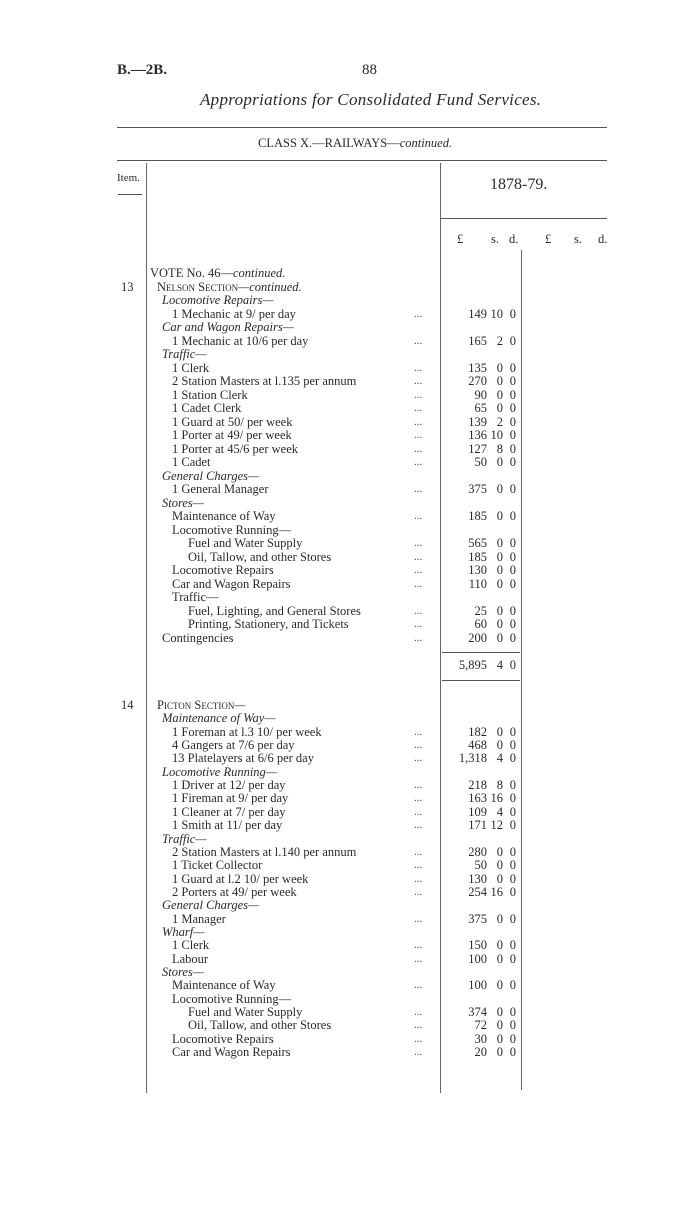 This screenshot has width=700, height=1218. Describe the element at coordinates (350, 313) in the screenshot. I see `table-row: 1 Mechanic at 9/ per day... 149 10 0` at that location.